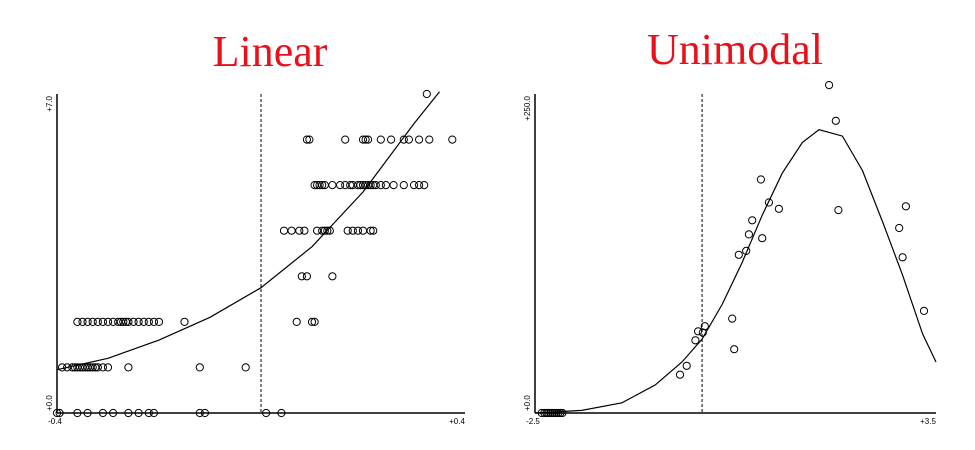 The image size is (975, 450). What do you see at coordinates (527, 403) in the screenshot?
I see `unimodal-y-tick-label: +0.0` at bounding box center [527, 403].